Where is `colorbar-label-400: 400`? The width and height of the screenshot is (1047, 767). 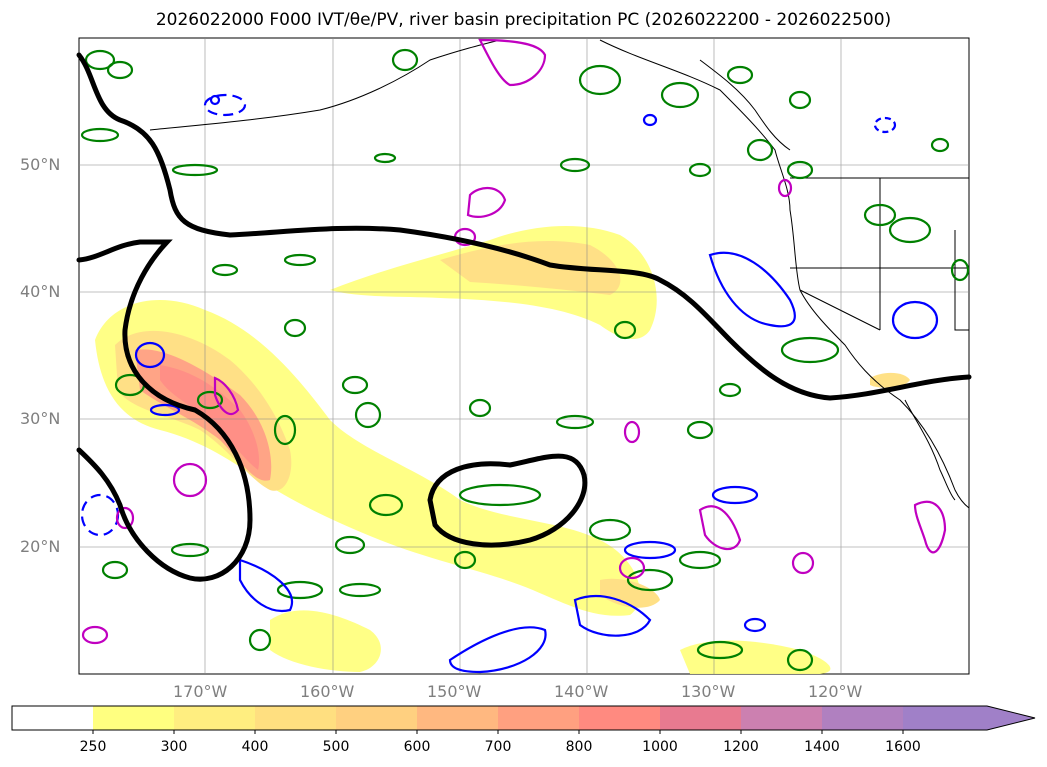 colorbar-label-400: 400 is located at coordinates (255, 747).